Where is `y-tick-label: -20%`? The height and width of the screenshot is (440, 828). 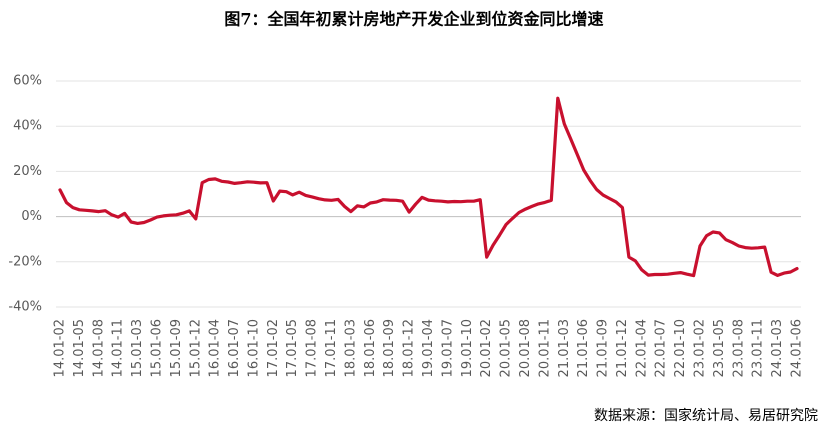
y-tick-label: -20% is located at coordinates (25, 261).